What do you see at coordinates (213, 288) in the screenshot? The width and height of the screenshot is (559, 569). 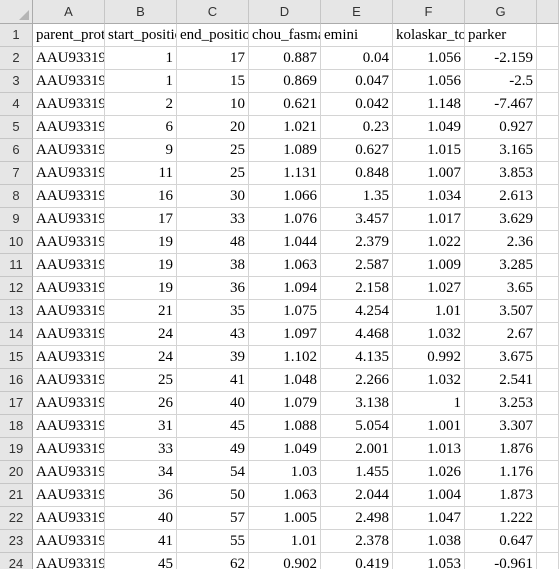 I see `data-cell: 36` at bounding box center [213, 288].